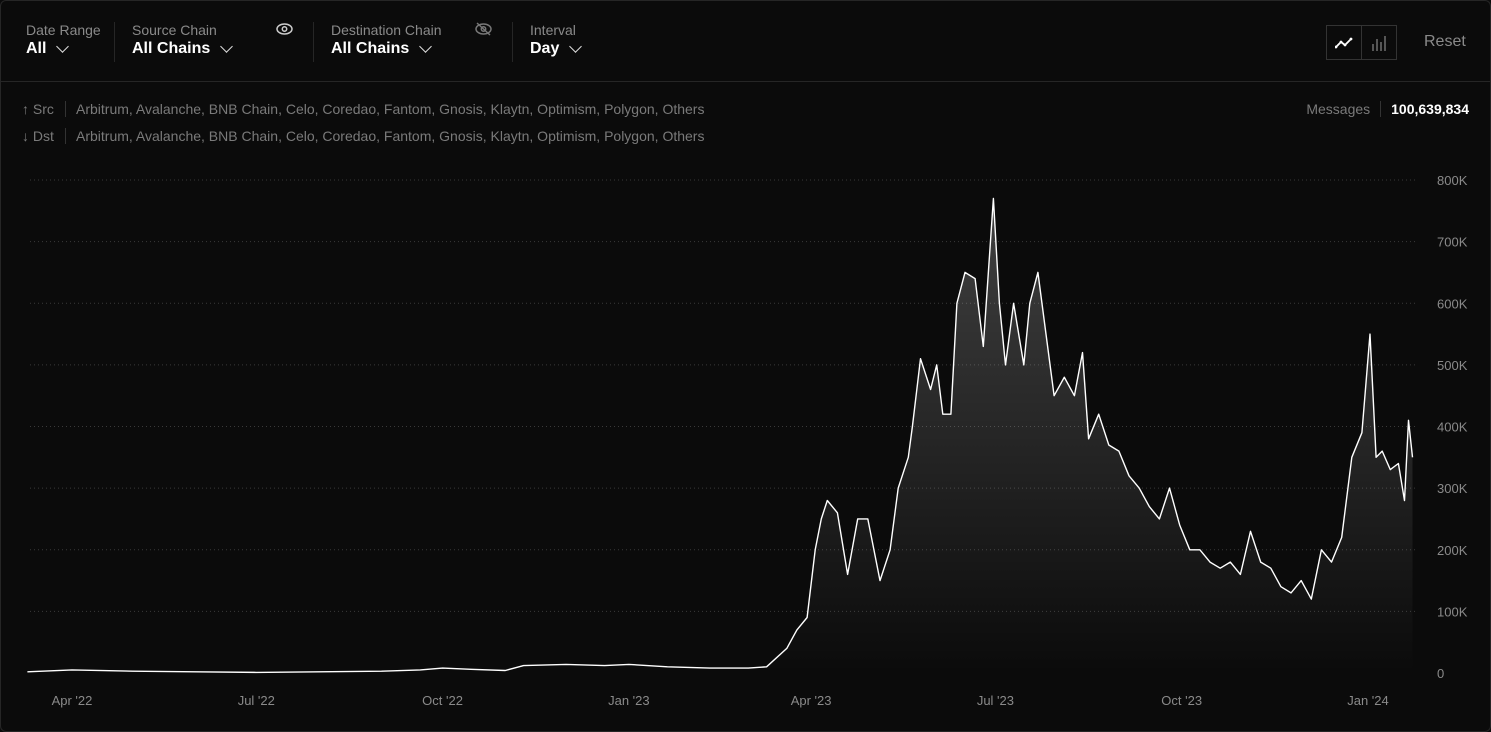 The height and width of the screenshot is (732, 1491). I want to click on dst-label: Dst, so click(43, 136).